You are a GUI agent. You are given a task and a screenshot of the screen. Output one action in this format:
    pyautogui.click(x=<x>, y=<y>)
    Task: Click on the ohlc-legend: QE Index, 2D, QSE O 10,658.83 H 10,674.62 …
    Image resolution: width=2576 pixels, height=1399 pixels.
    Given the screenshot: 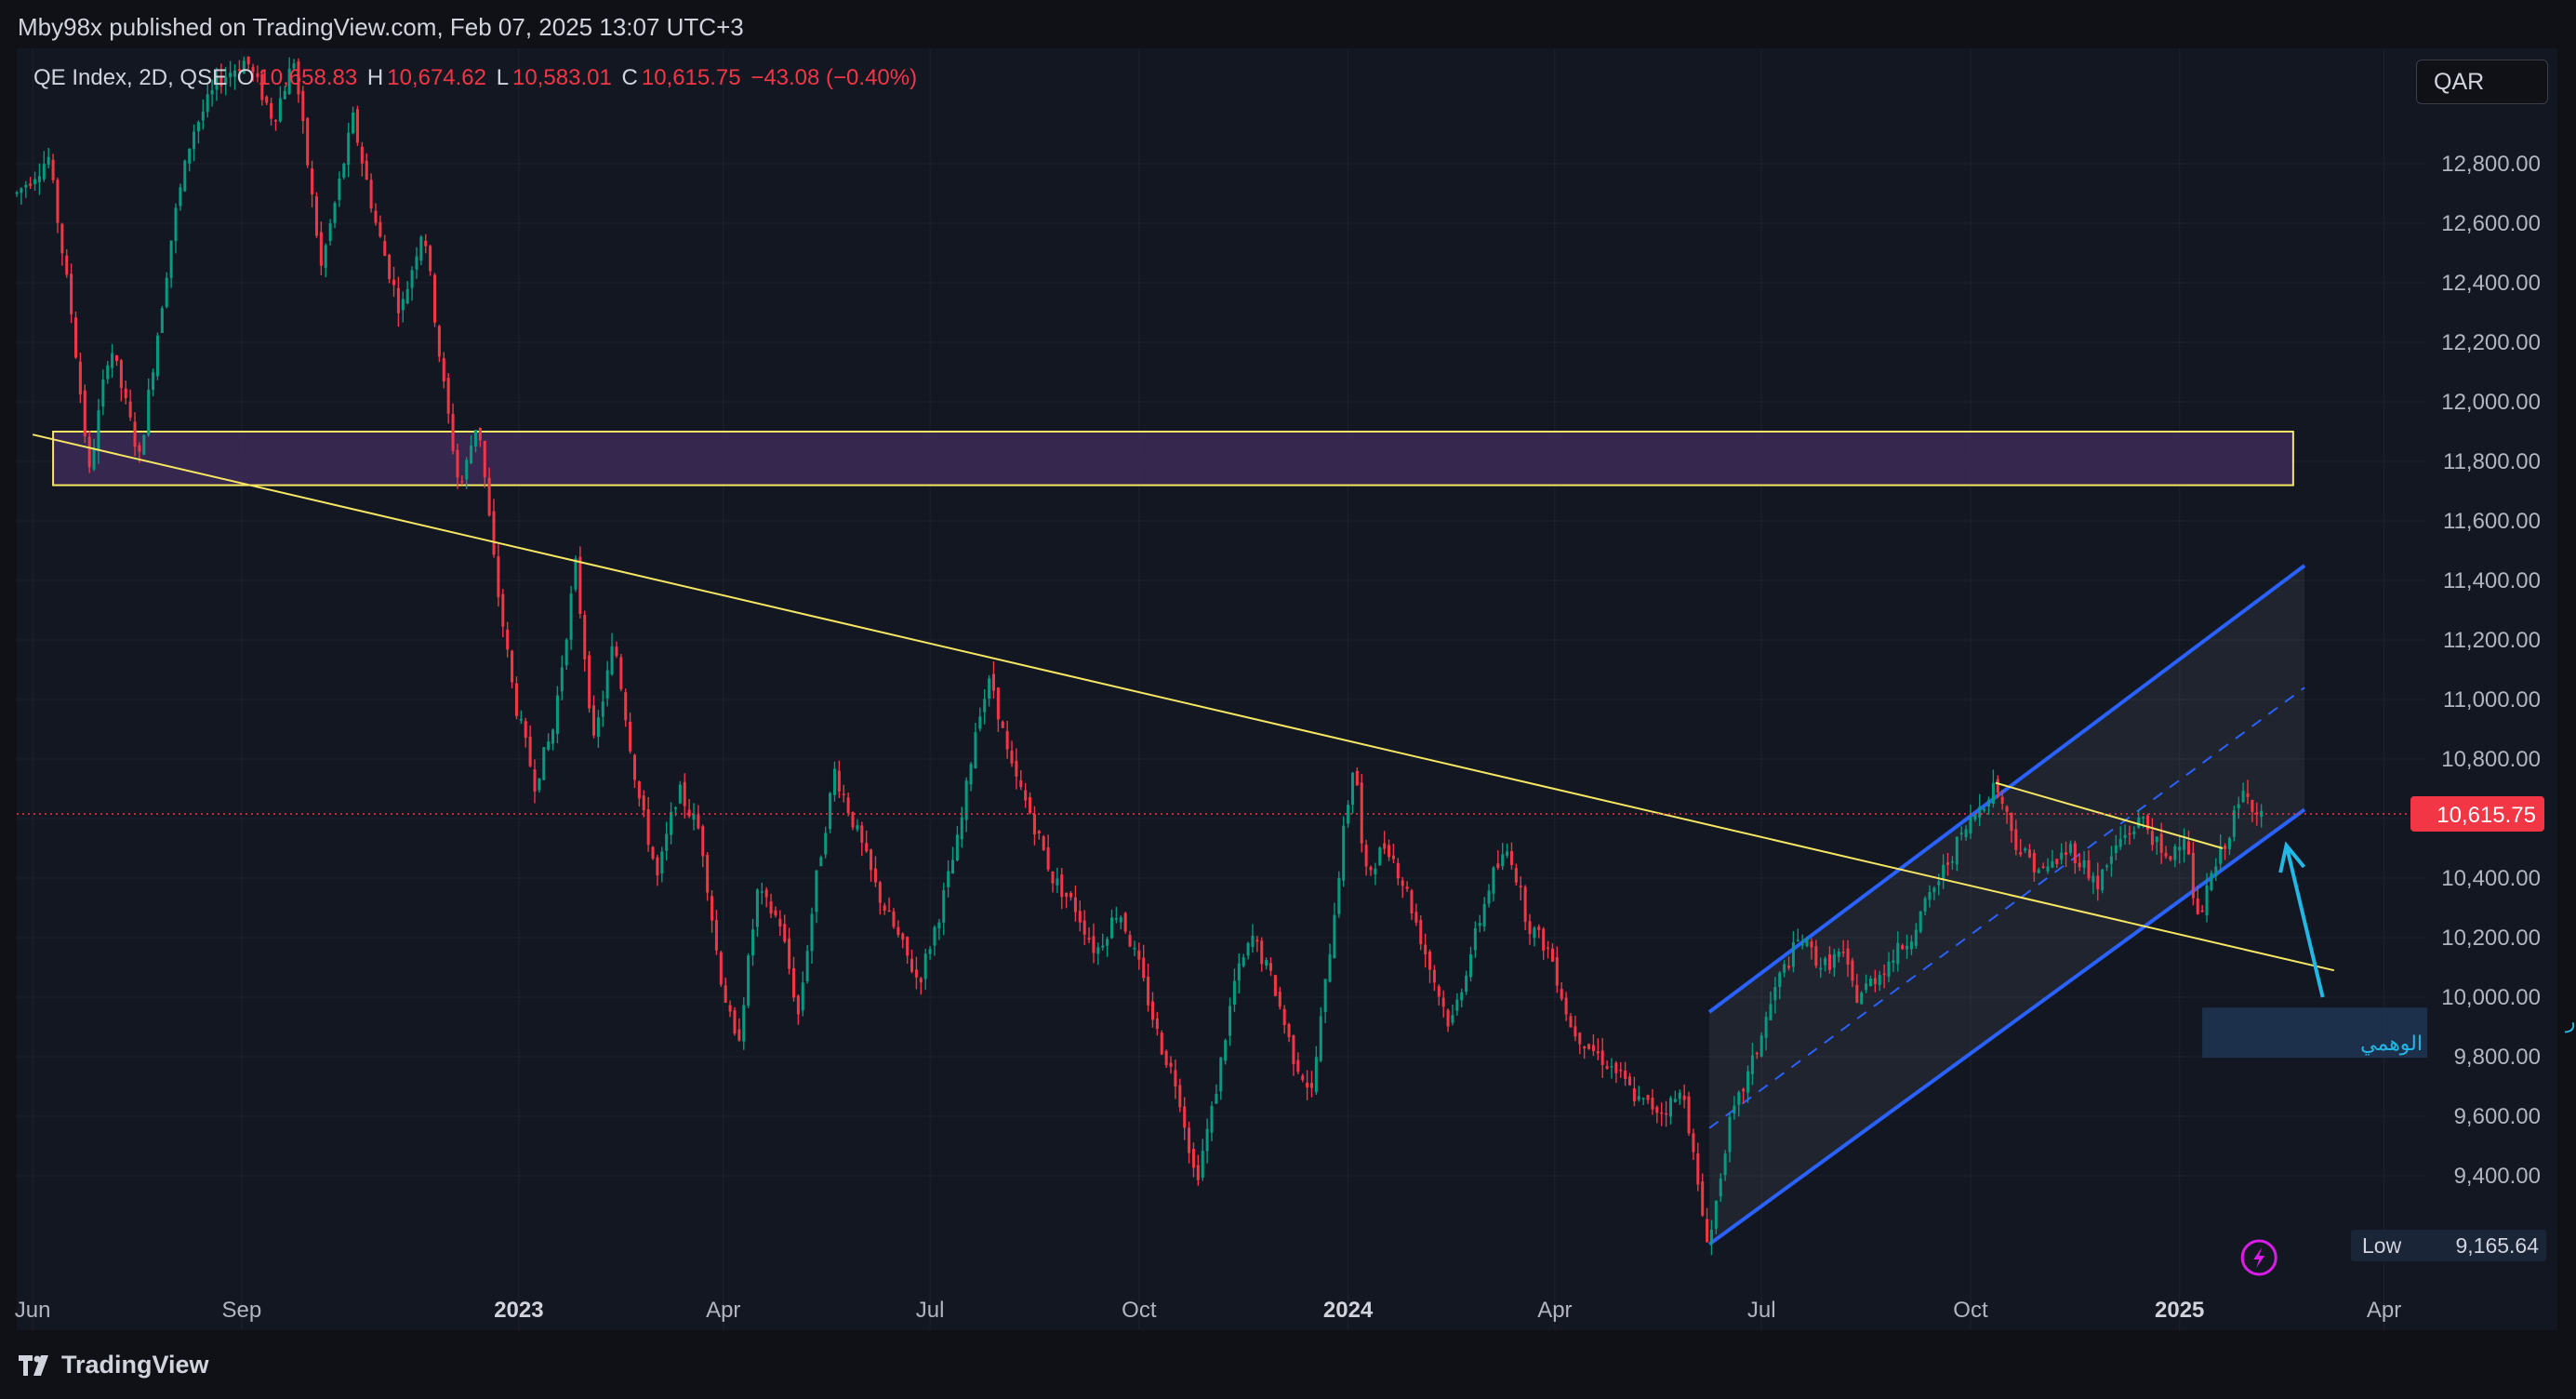 What is the action you would take?
    pyautogui.click(x=477, y=78)
    